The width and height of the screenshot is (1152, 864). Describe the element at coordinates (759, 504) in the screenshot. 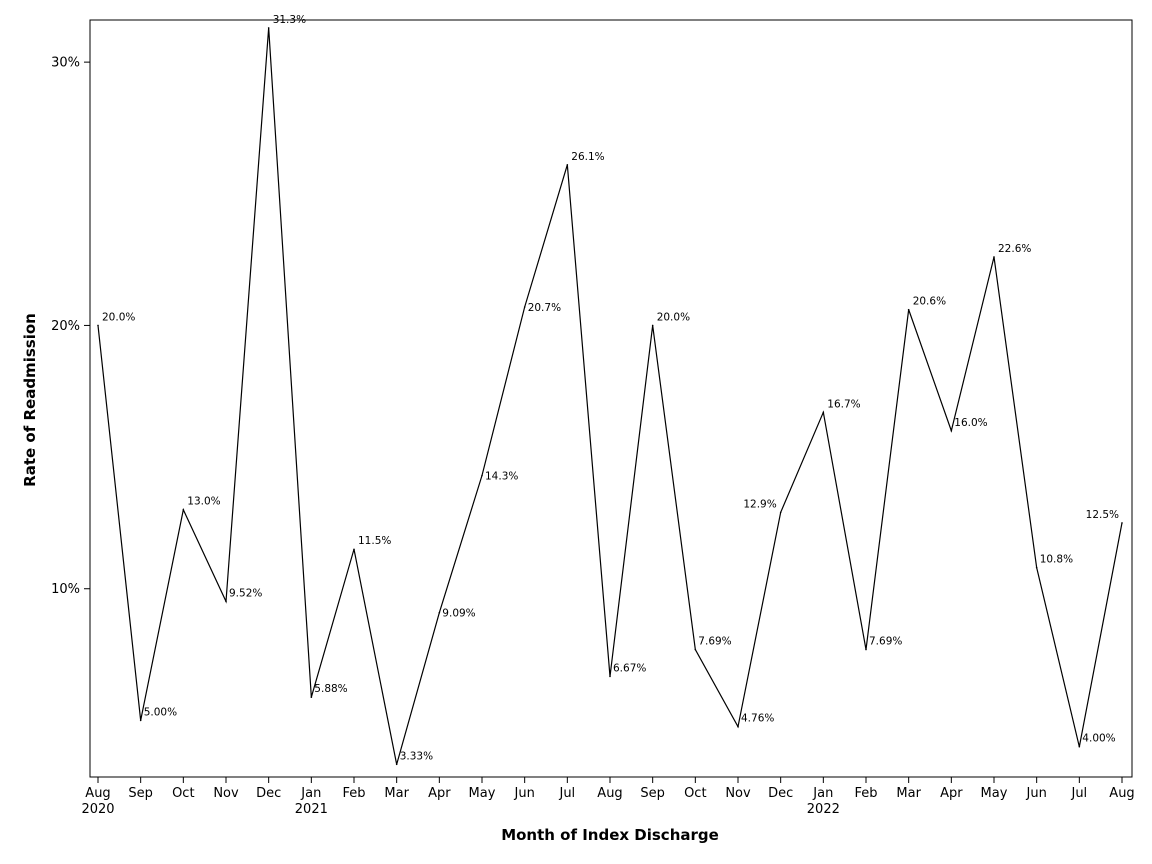

I see `data-label: 12.9%` at that location.